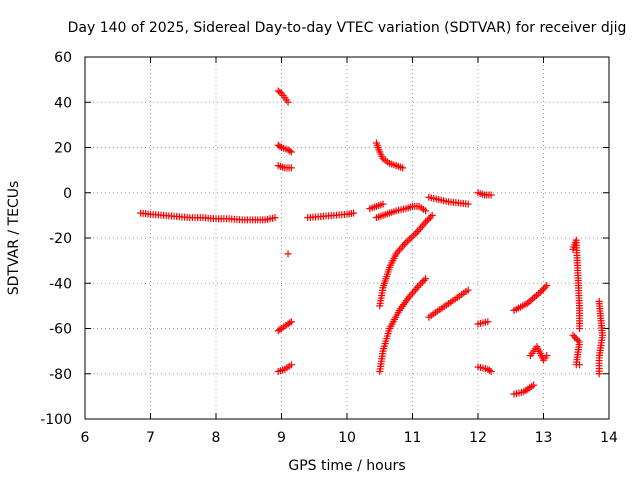 This screenshot has width=640, height=480. I want to click on y-tick-label: 60, so click(63, 58).